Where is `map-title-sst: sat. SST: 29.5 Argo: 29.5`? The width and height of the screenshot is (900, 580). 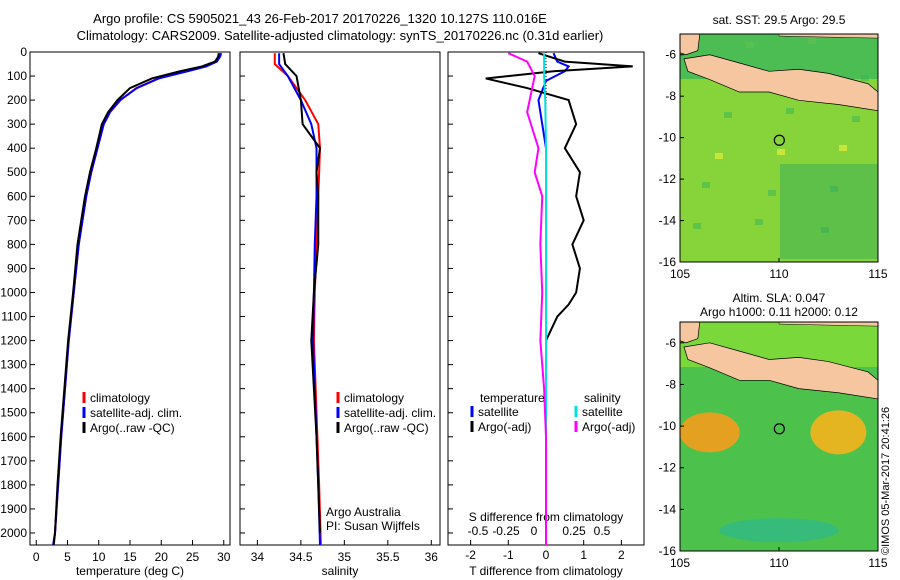 map-title-sst: sat. SST: 29.5 Argo: 29.5 is located at coordinates (779, 20).